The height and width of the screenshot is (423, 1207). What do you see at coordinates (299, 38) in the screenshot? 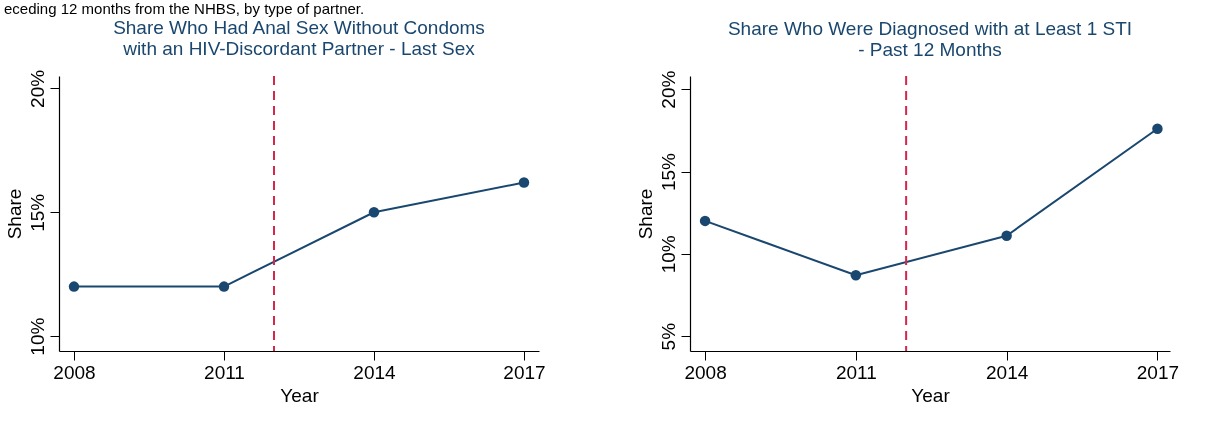
I see `chart-title: Share Who Had Anal Sex Without Condoms with an HIV-Discordant Partner - Last Sex` at bounding box center [299, 38].